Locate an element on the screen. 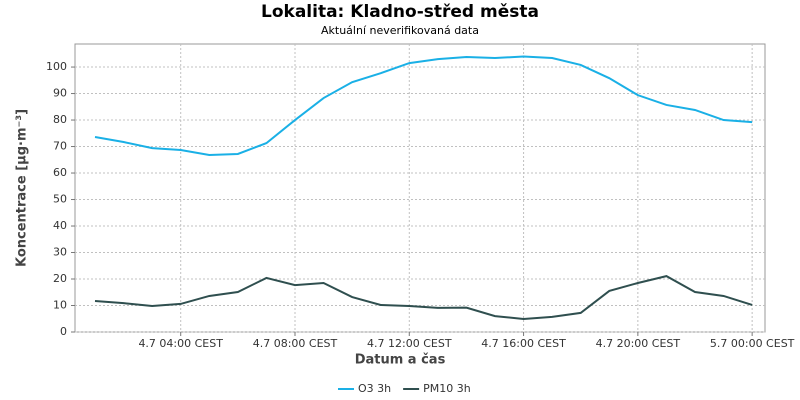 The width and height of the screenshot is (800, 400). x-tick-label: 4.7 12:00 CEST is located at coordinates (409, 343).